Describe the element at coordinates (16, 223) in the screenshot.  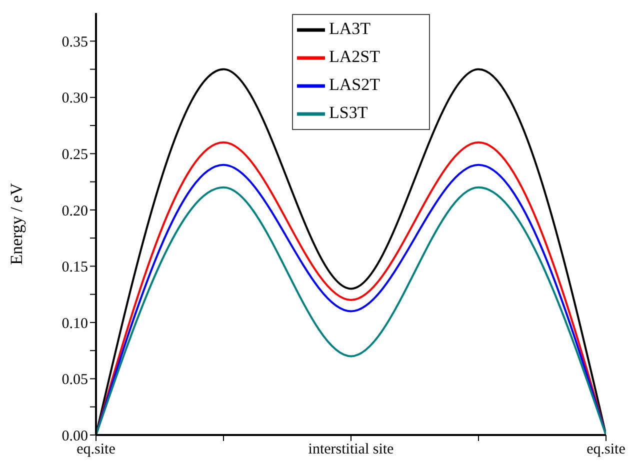
I see `y-axis-title: Energy / eV` at that location.